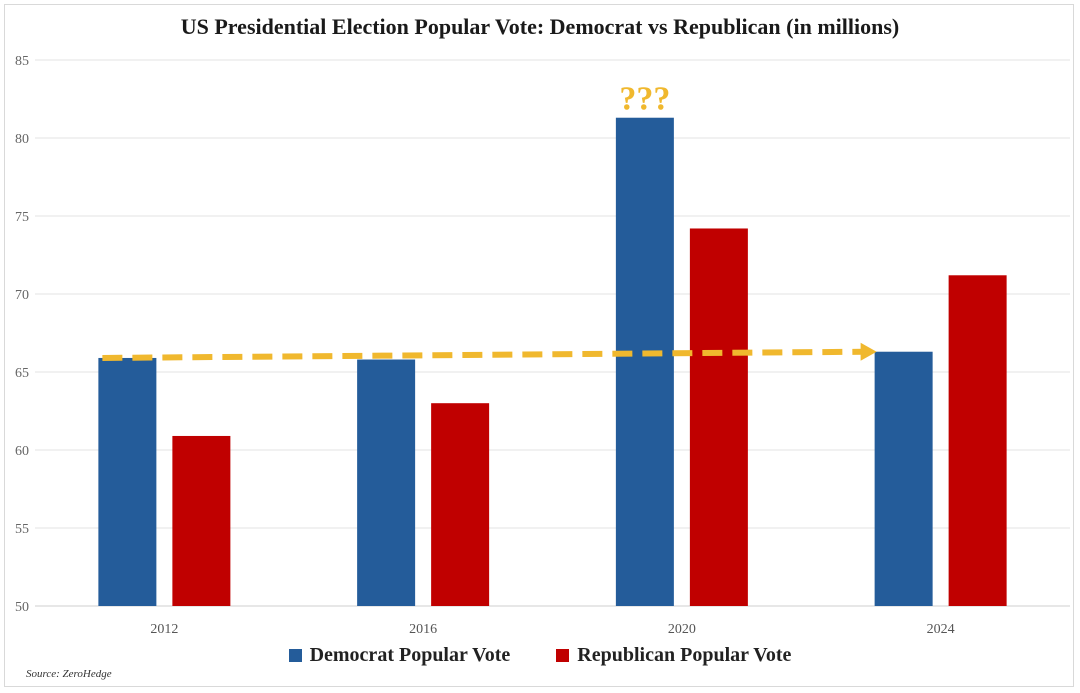  What do you see at coordinates (903, 478) in the screenshot?
I see `bar-democrat-2024` at bounding box center [903, 478].